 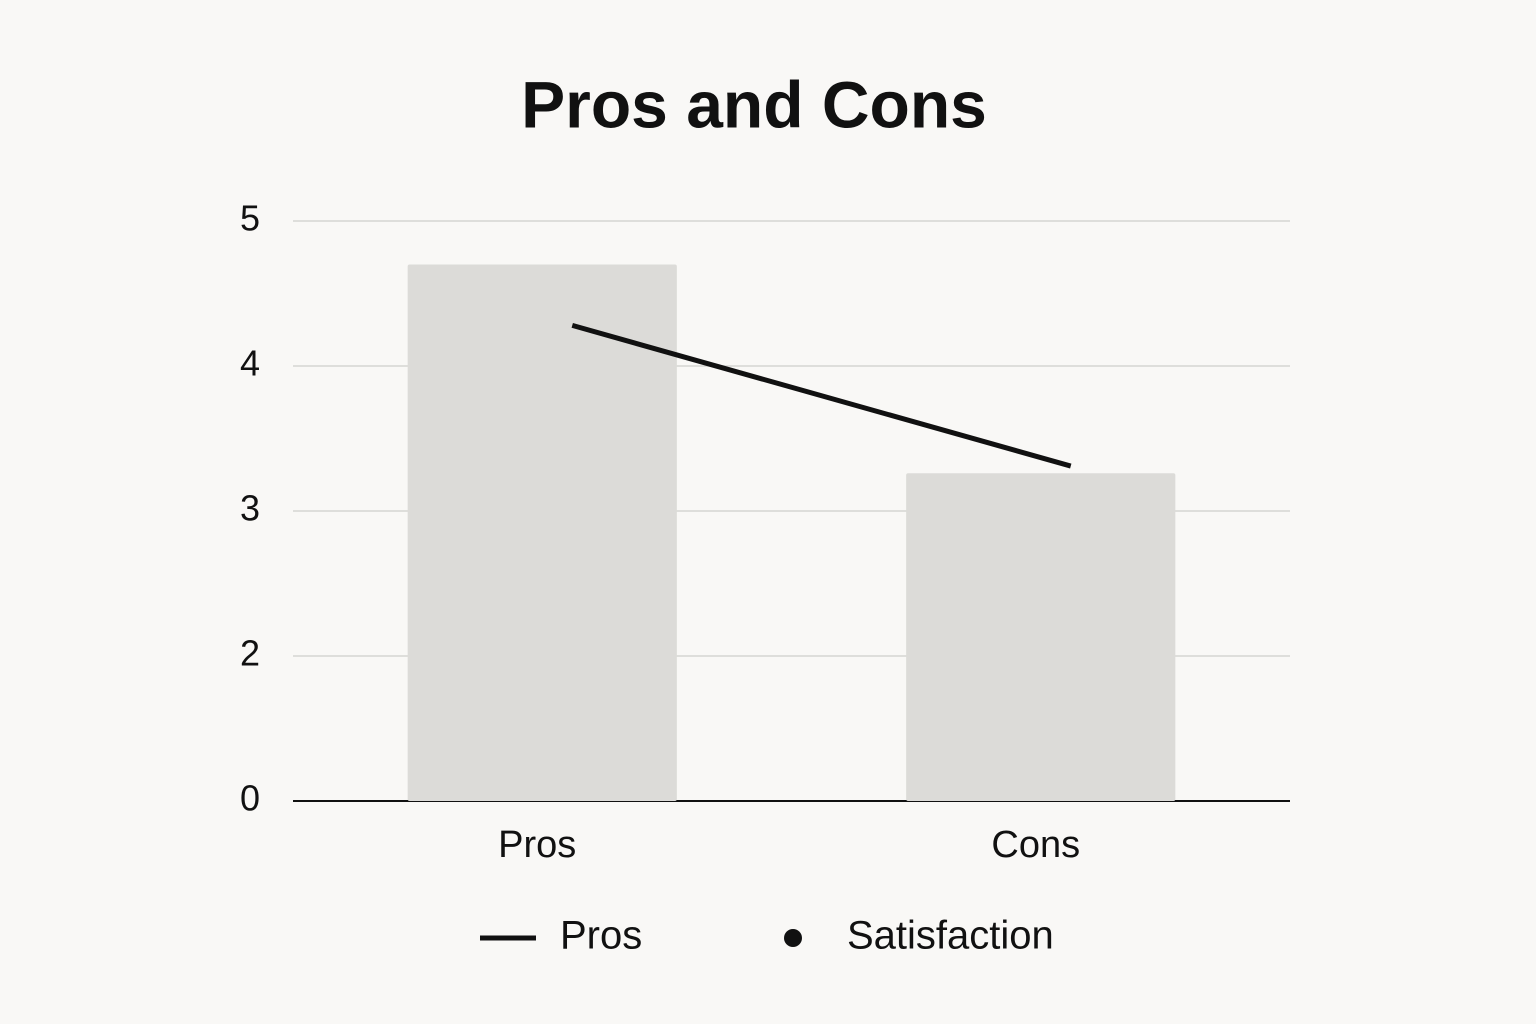 What do you see at coordinates (1035, 845) in the screenshot?
I see `x-tick-label: Cons` at bounding box center [1035, 845].